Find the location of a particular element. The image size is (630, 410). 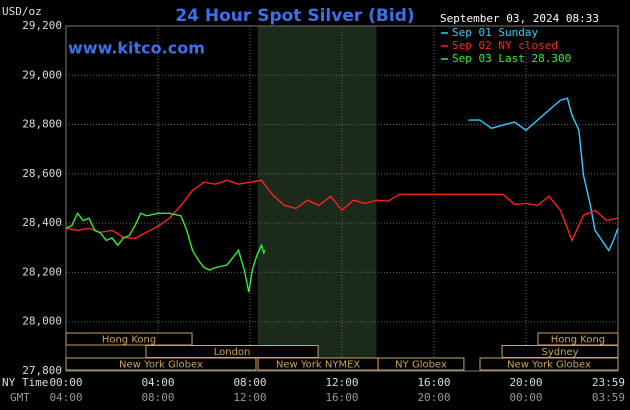

legend-label: Sep 01 Sunday is located at coordinates (495, 32).